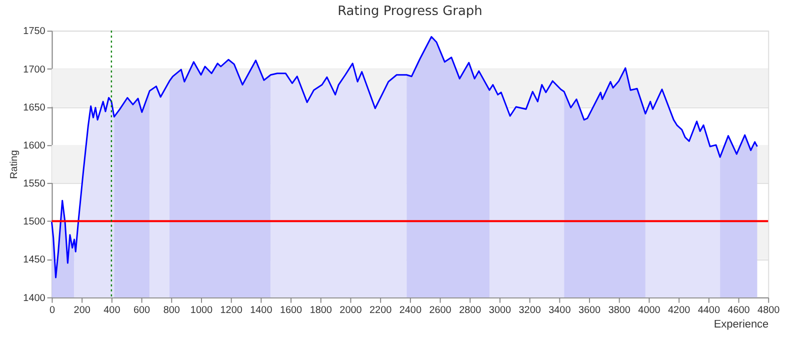  Describe the element at coordinates (34, 70) in the screenshot. I see `y-tick-label: 1700` at that location.